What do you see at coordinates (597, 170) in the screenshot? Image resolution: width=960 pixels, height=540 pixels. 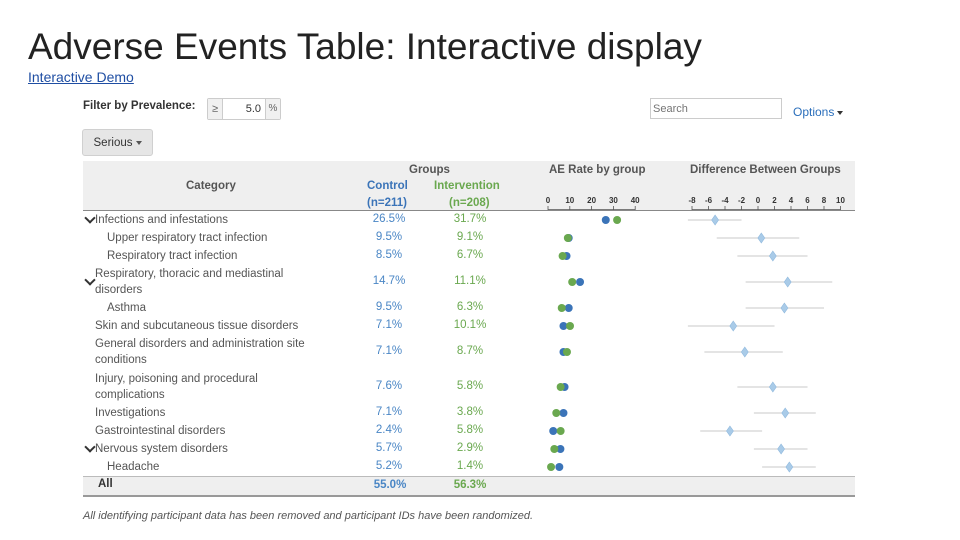 I see `ae-rate-header: AE Rate by group` at bounding box center [597, 170].